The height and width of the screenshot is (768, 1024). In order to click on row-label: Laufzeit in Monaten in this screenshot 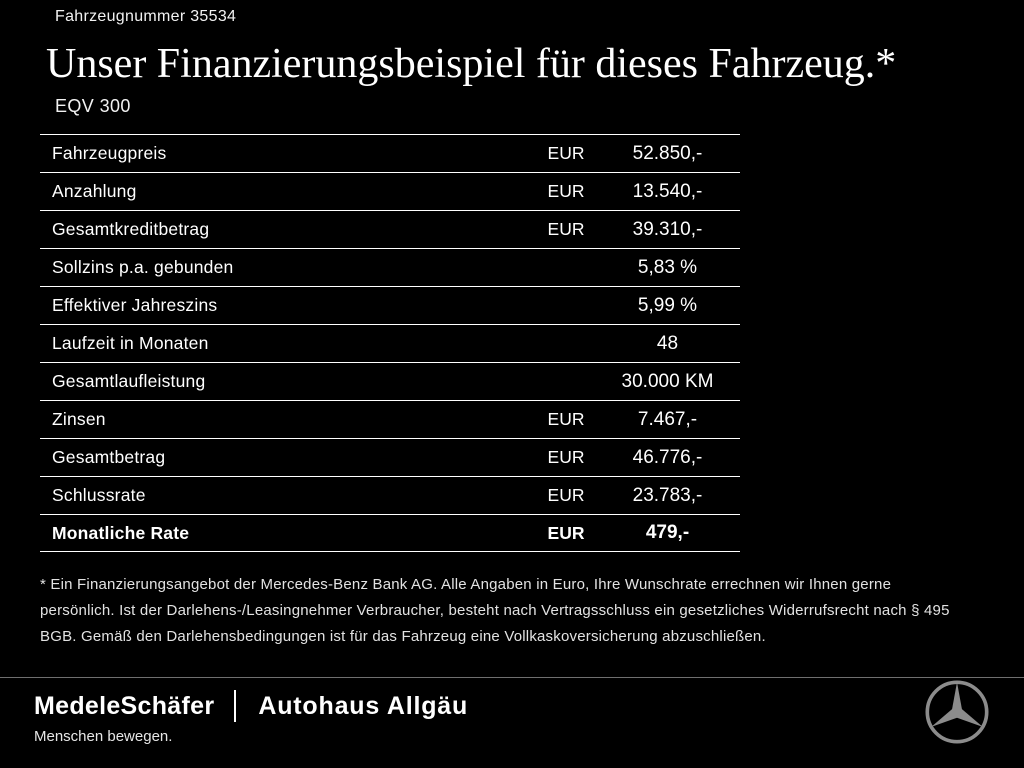, I will do `click(130, 343)`.